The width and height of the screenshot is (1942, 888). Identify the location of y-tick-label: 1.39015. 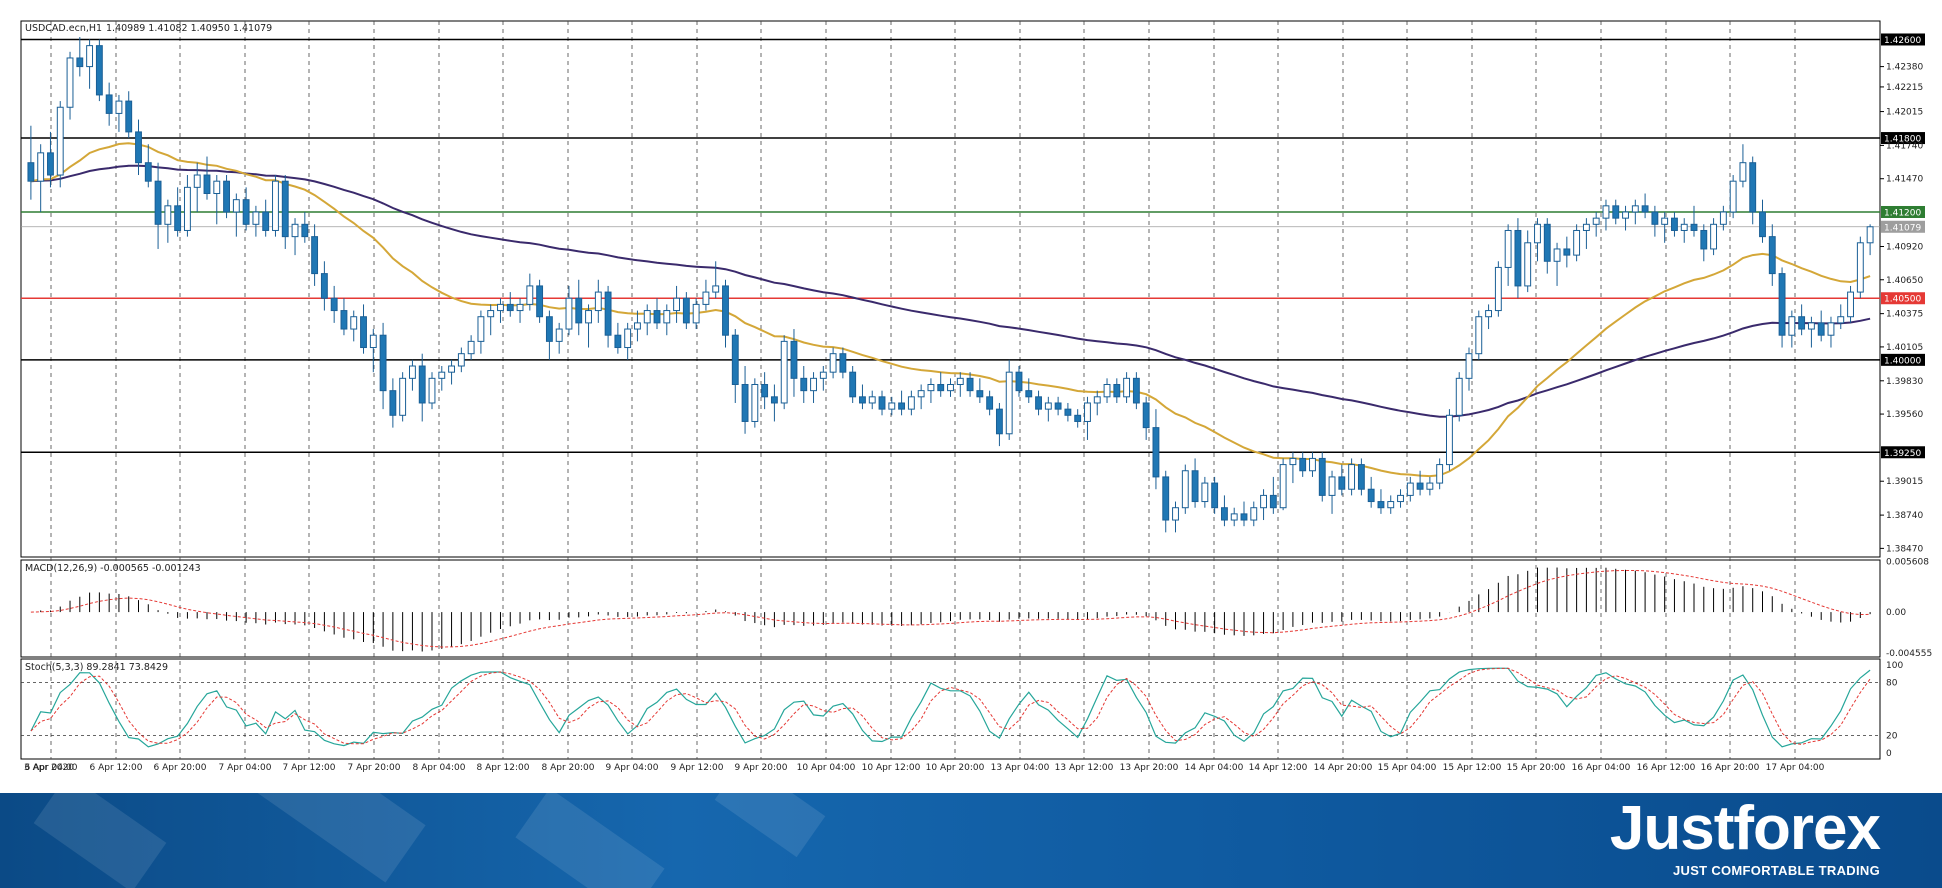
(1904, 482).